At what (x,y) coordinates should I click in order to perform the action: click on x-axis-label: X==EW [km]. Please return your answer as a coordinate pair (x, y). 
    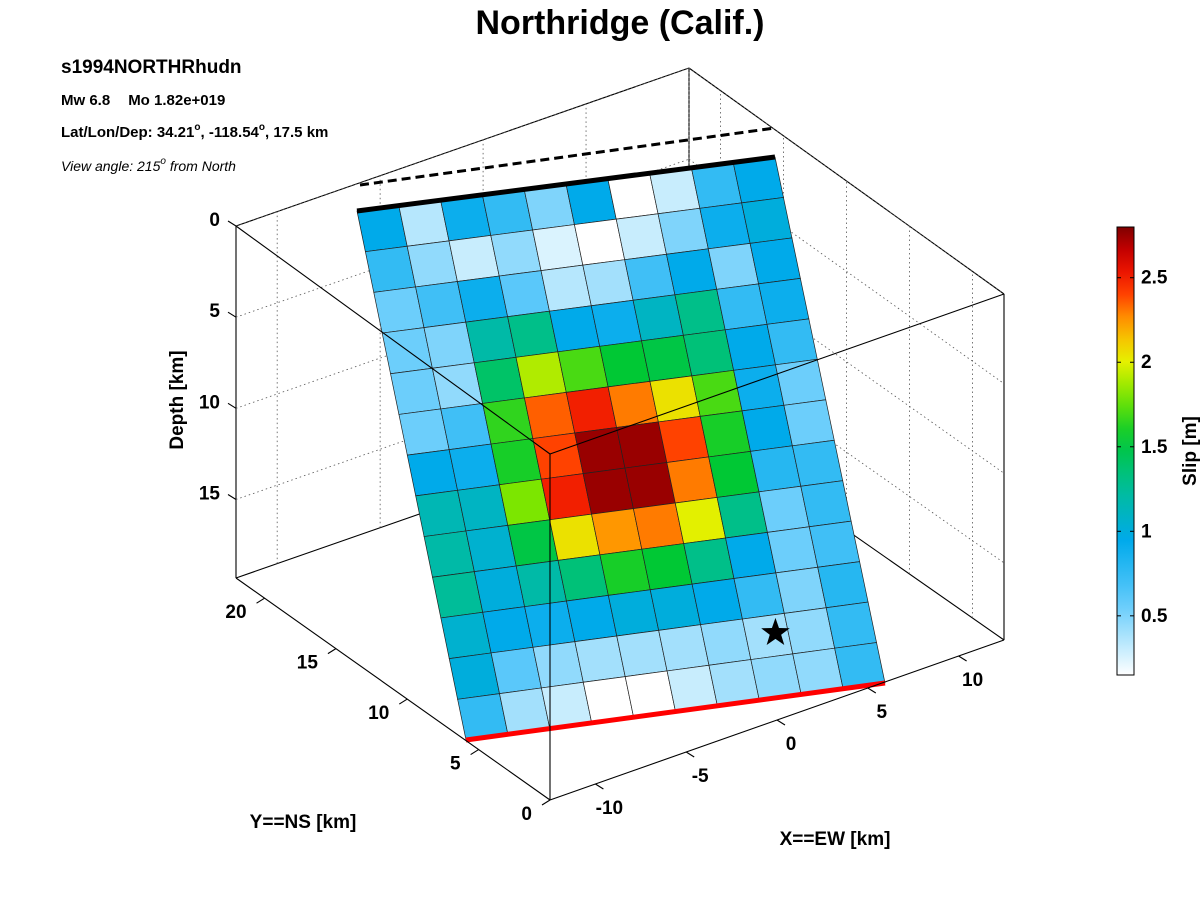
    Looking at the image, I should click on (835, 839).